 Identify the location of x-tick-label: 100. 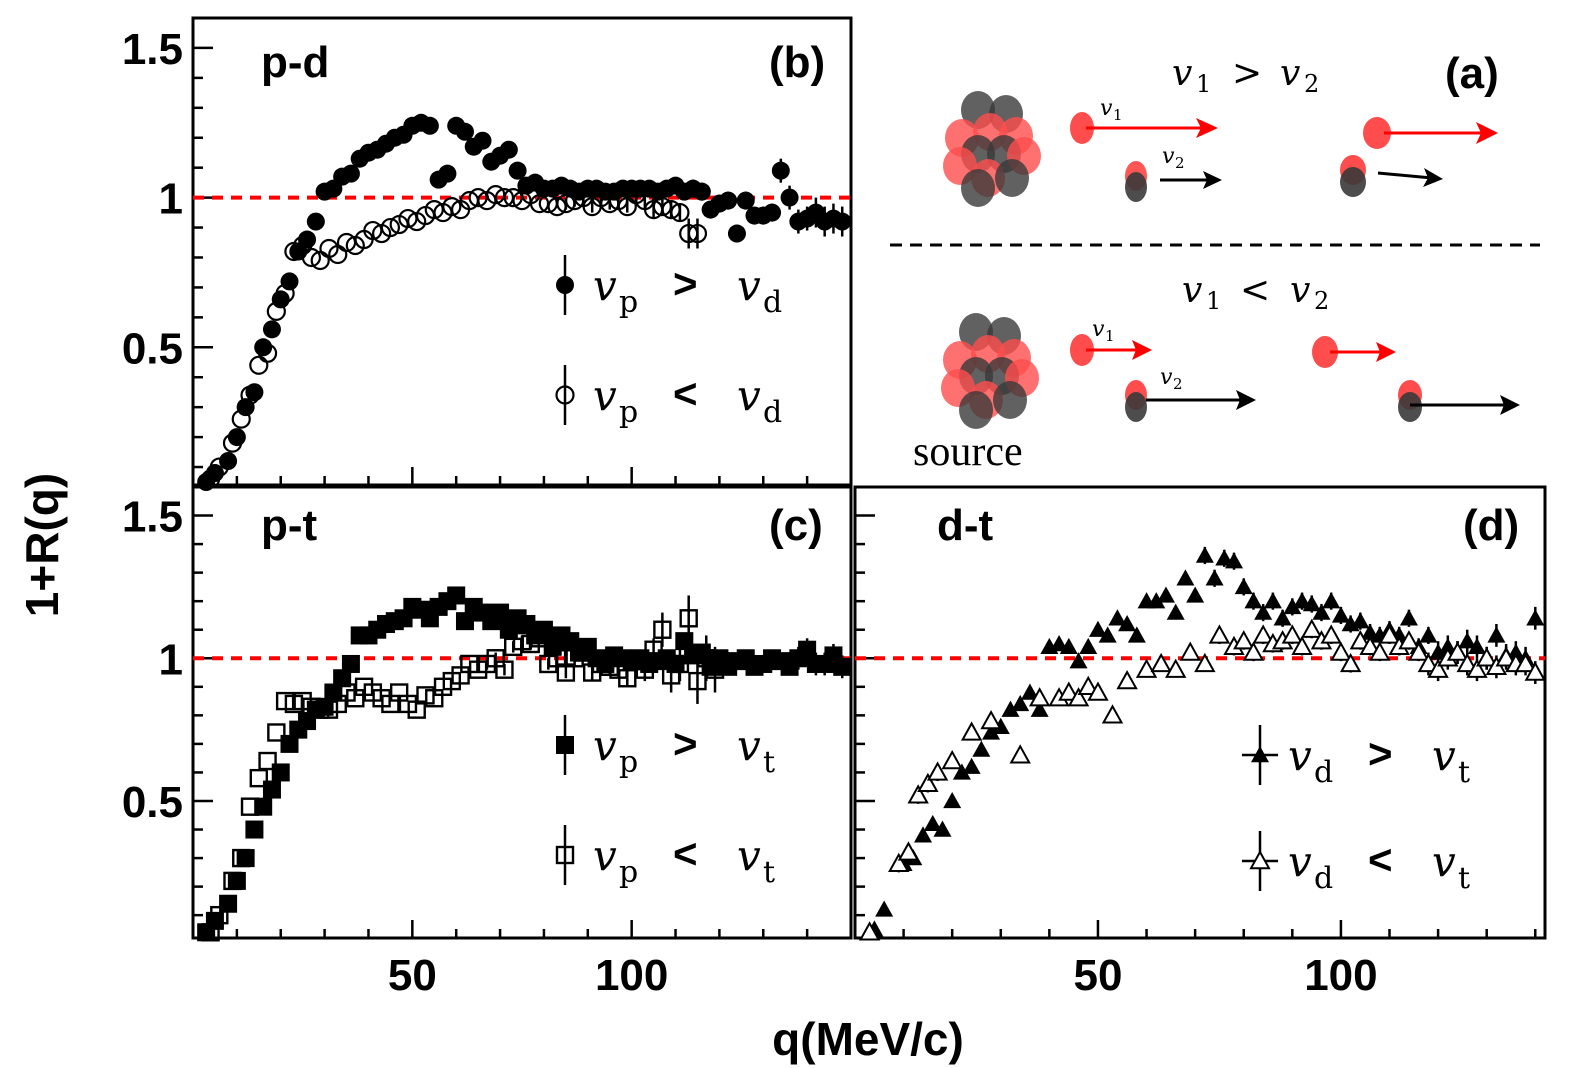
(1340, 975).